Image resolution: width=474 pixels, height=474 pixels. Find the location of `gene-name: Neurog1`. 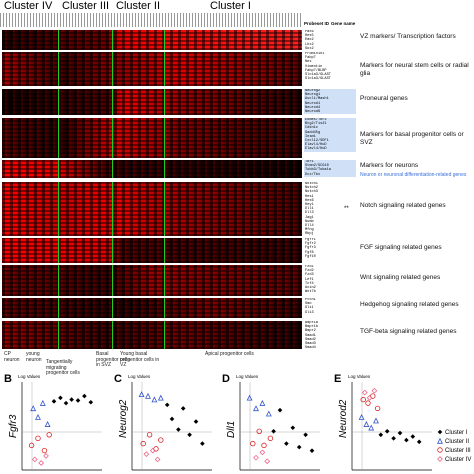

gene-name: Neurog1 is located at coordinates (330, 95).